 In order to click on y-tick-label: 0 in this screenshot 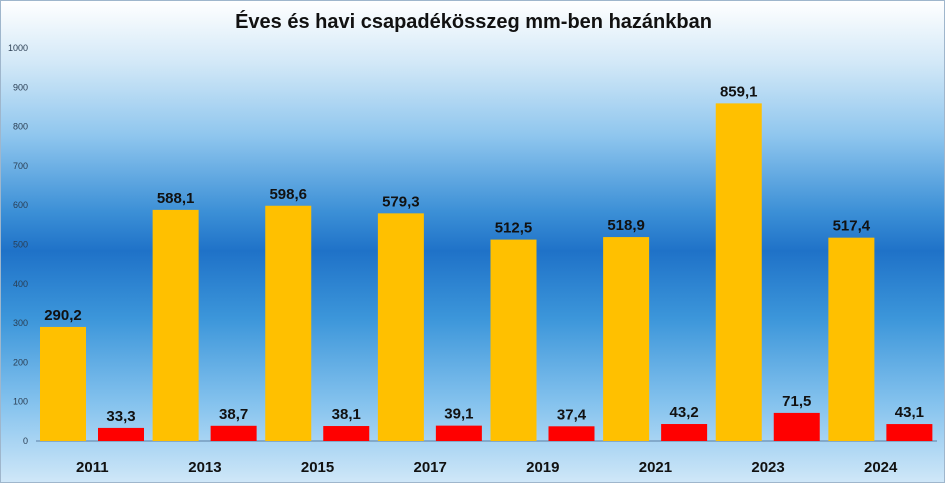, I will do `click(25, 441)`.